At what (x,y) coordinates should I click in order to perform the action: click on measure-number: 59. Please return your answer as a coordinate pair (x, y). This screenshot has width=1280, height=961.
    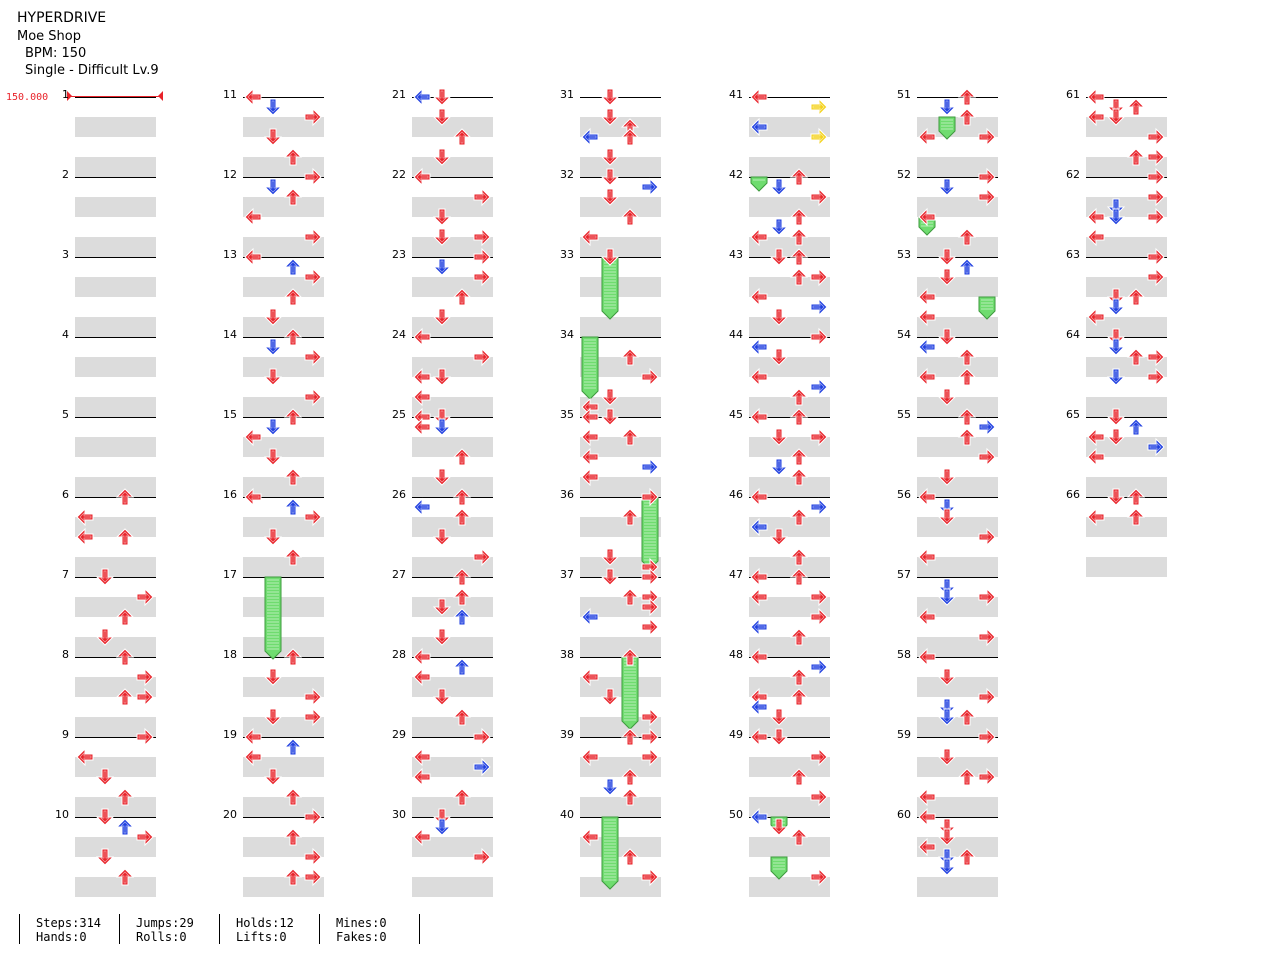
    Looking at the image, I should click on (904, 734).